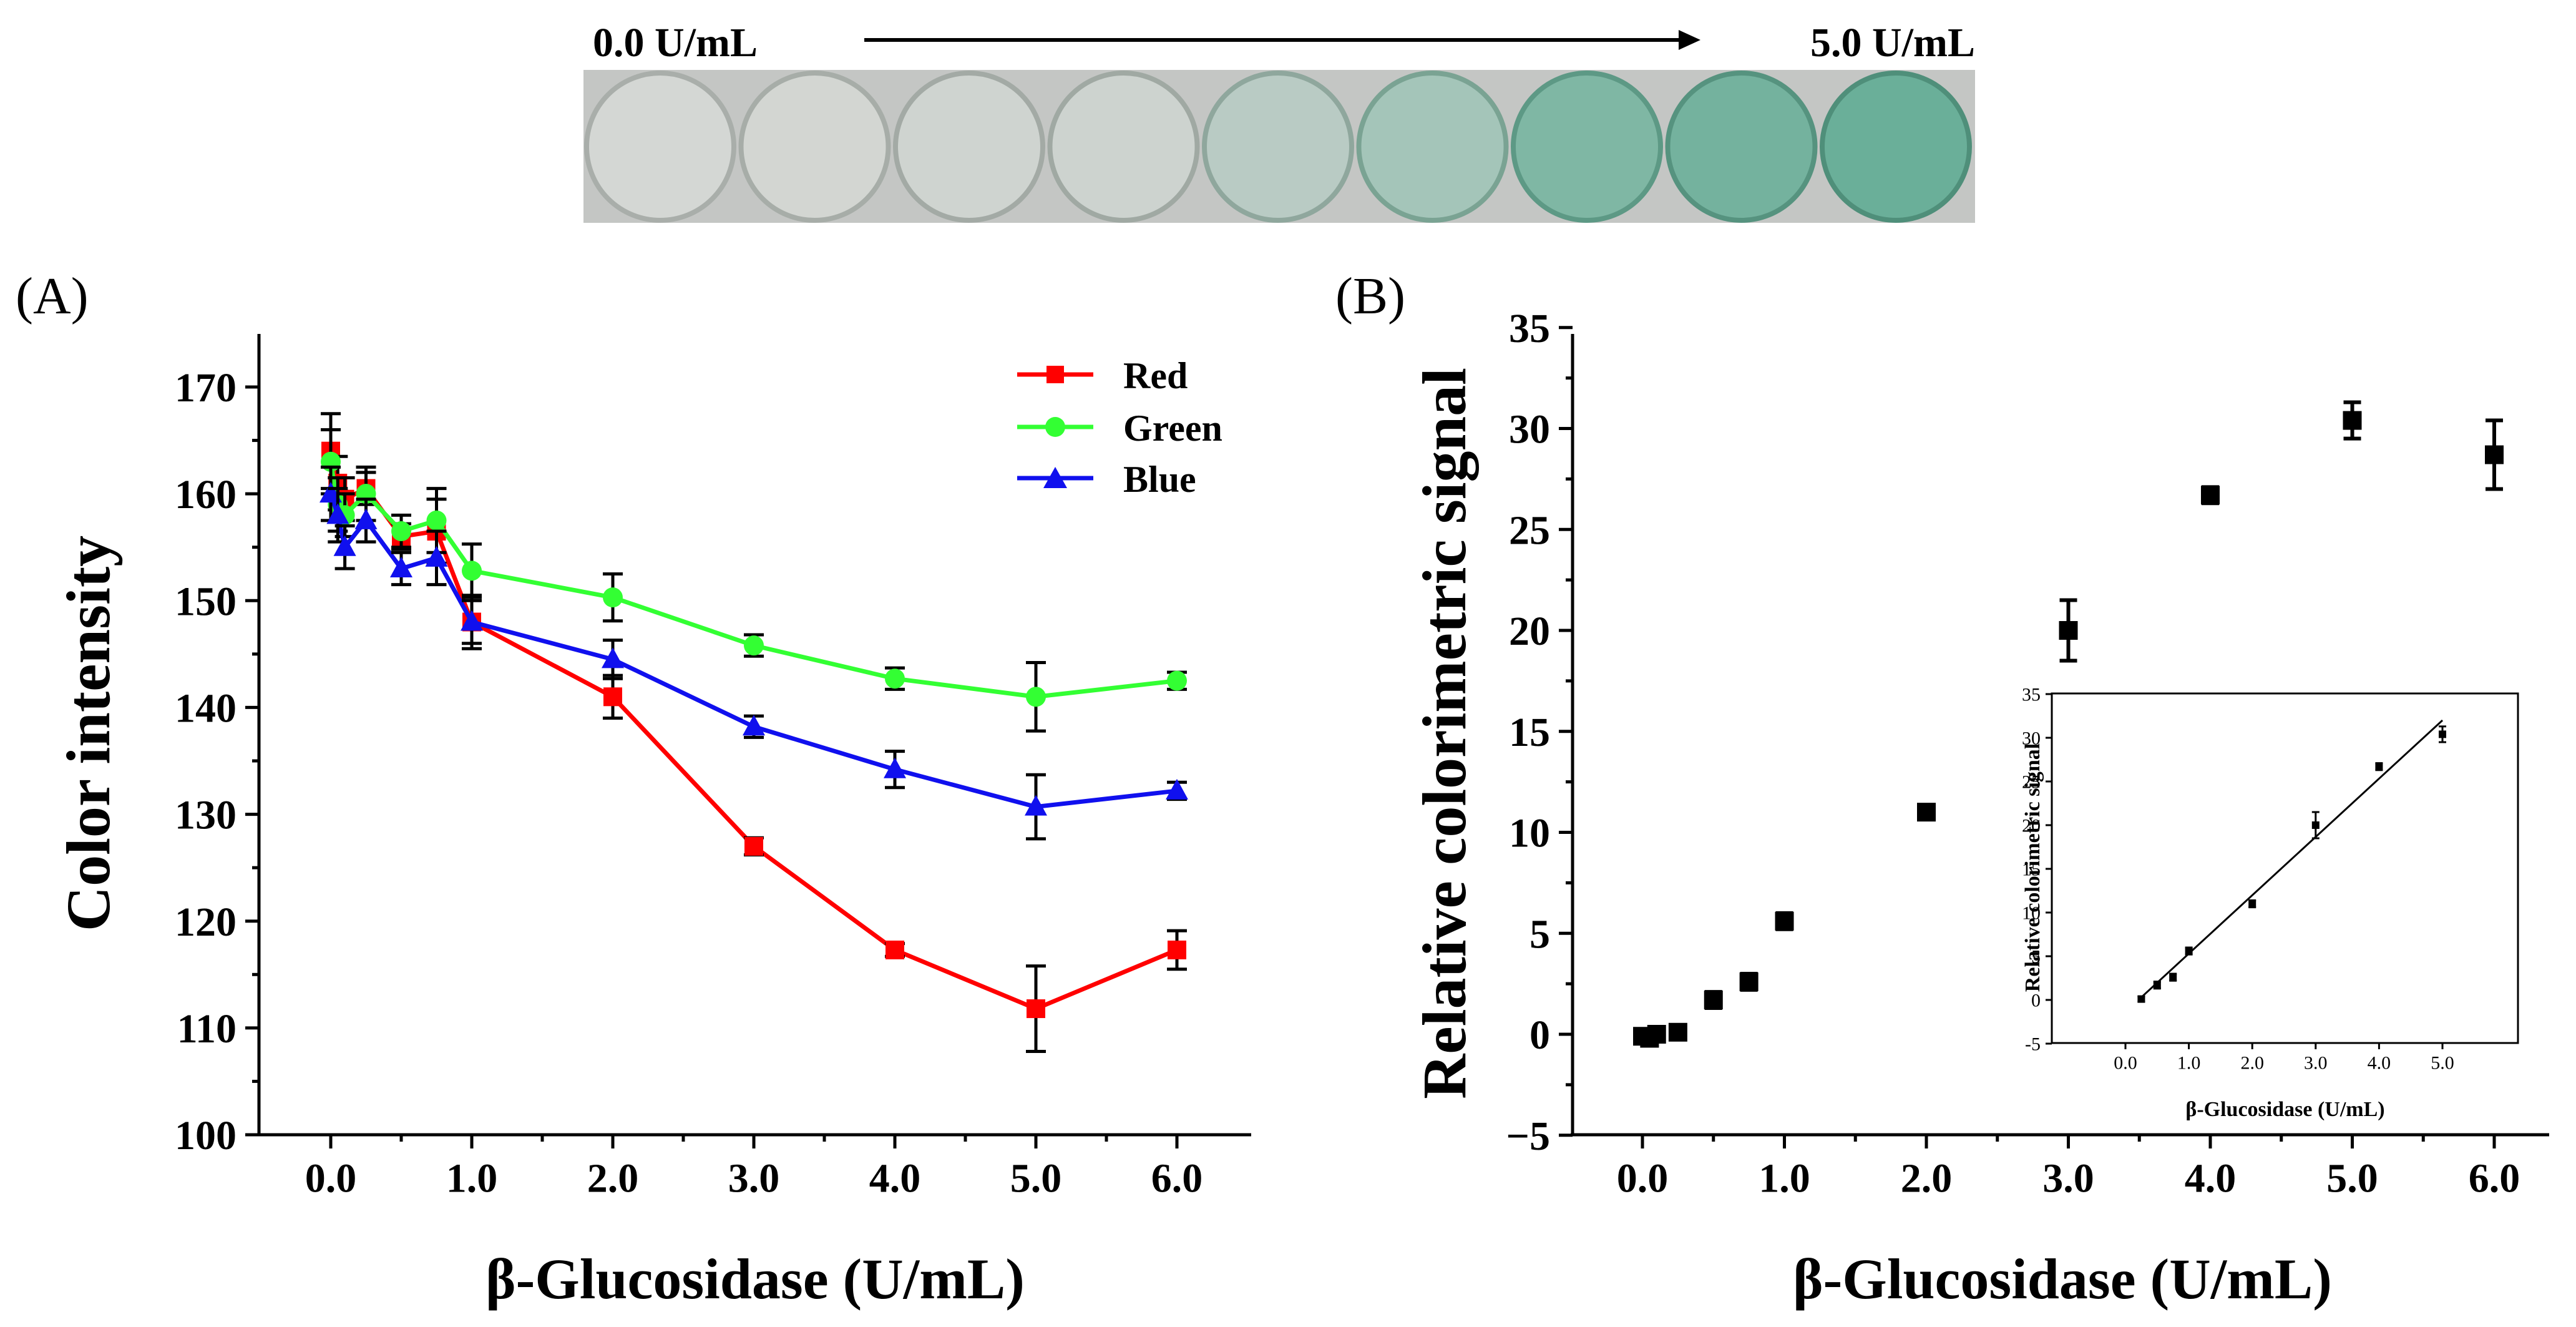 This screenshot has height=1327, width=2576. Describe the element at coordinates (1119, 427) in the screenshot. I see `panel-a-legend: Red Green Blue` at that location.